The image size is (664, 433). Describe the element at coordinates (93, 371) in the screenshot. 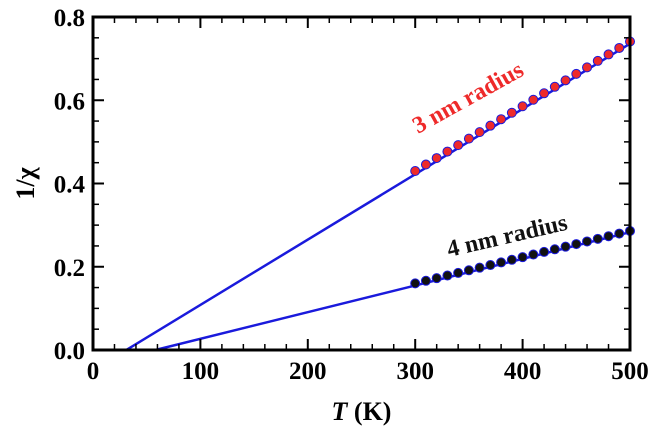

I see `x-tick-label: 0` at that location.